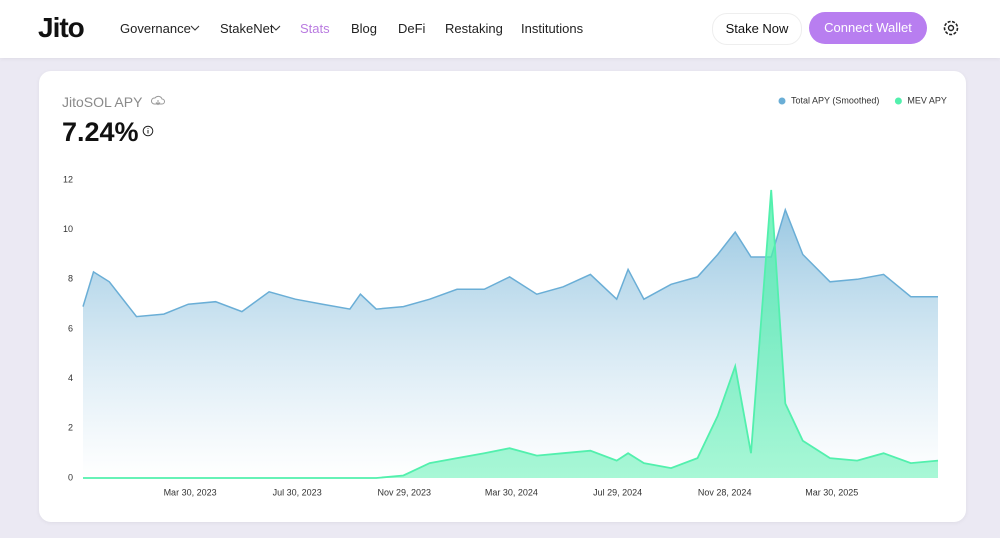 The height and width of the screenshot is (538, 1000). Describe the element at coordinates (155, 28) in the screenshot. I see `nav-link: Governance` at that location.